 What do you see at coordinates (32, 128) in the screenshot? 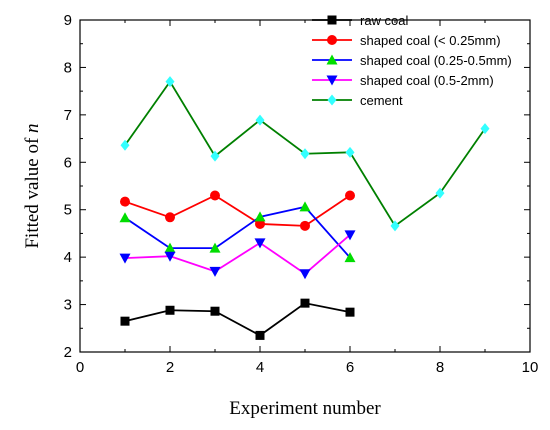
I see `y-axis-title-italic: n` at bounding box center [32, 128].